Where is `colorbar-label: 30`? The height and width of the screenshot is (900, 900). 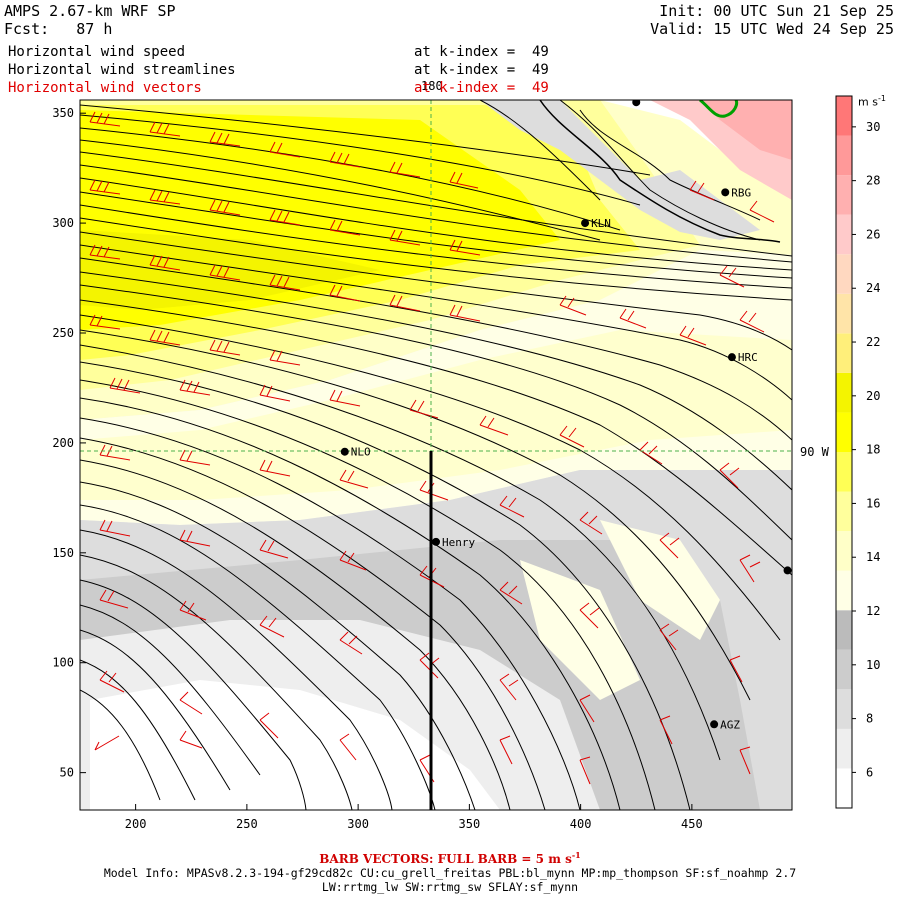
colorbar-label: 30 is located at coordinates (873, 127).